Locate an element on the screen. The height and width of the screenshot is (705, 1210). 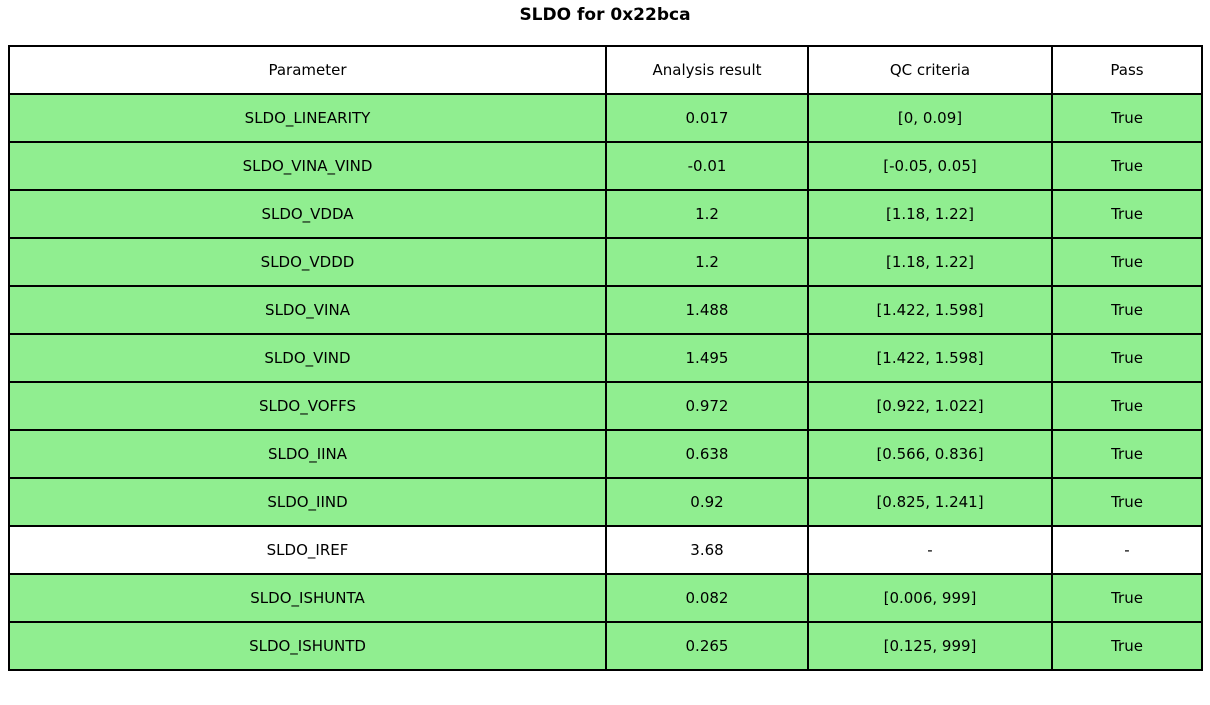
page-title: SLDO for 0x22bca is located at coordinates (605, 15).